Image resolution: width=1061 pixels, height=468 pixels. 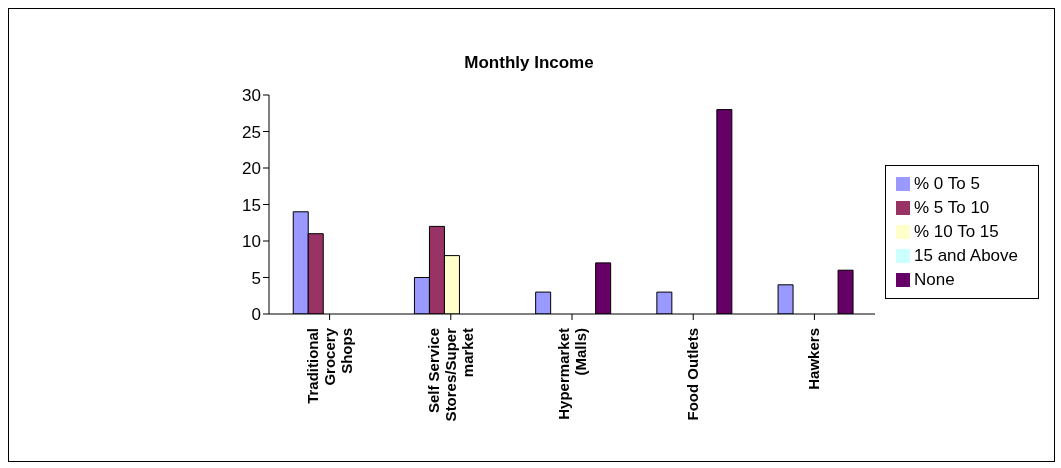 What do you see at coordinates (966, 255) in the screenshot?
I see `legend-label: 15 and Above` at bounding box center [966, 255].